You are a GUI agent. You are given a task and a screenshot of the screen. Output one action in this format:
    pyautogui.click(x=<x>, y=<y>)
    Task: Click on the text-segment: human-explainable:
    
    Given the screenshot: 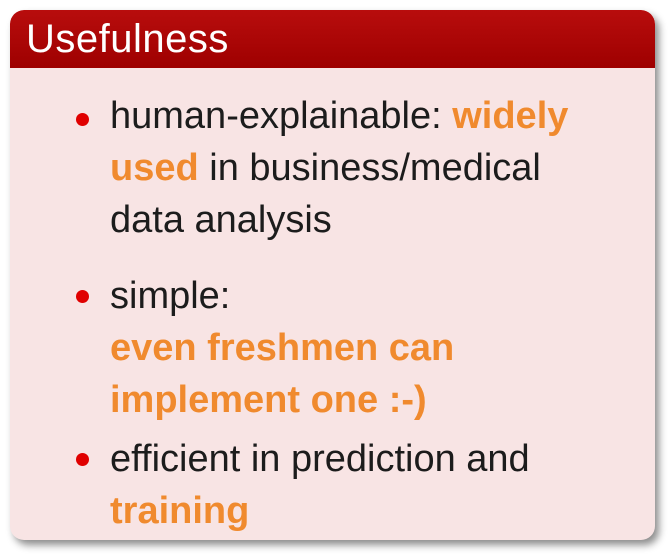 What is the action you would take?
    pyautogui.click(x=281, y=116)
    